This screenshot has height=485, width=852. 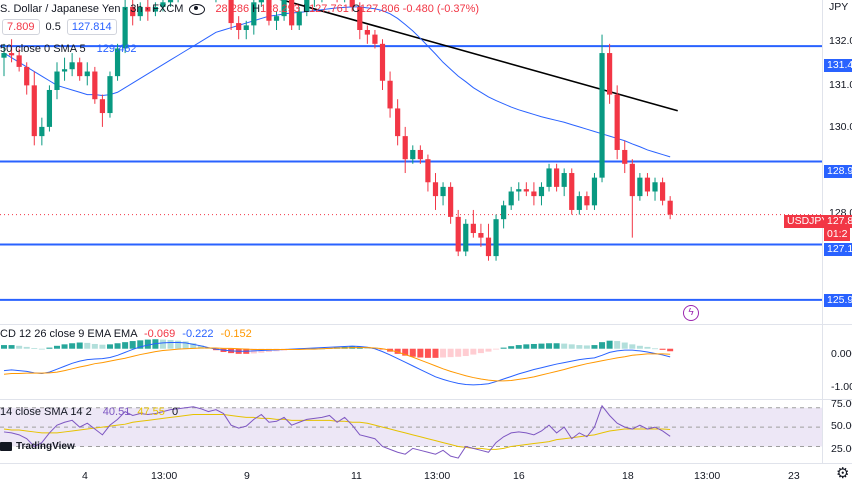 What do you see at coordinates (91, 27) in the screenshot?
I see `buy-price: 127.814` at bounding box center [91, 27].